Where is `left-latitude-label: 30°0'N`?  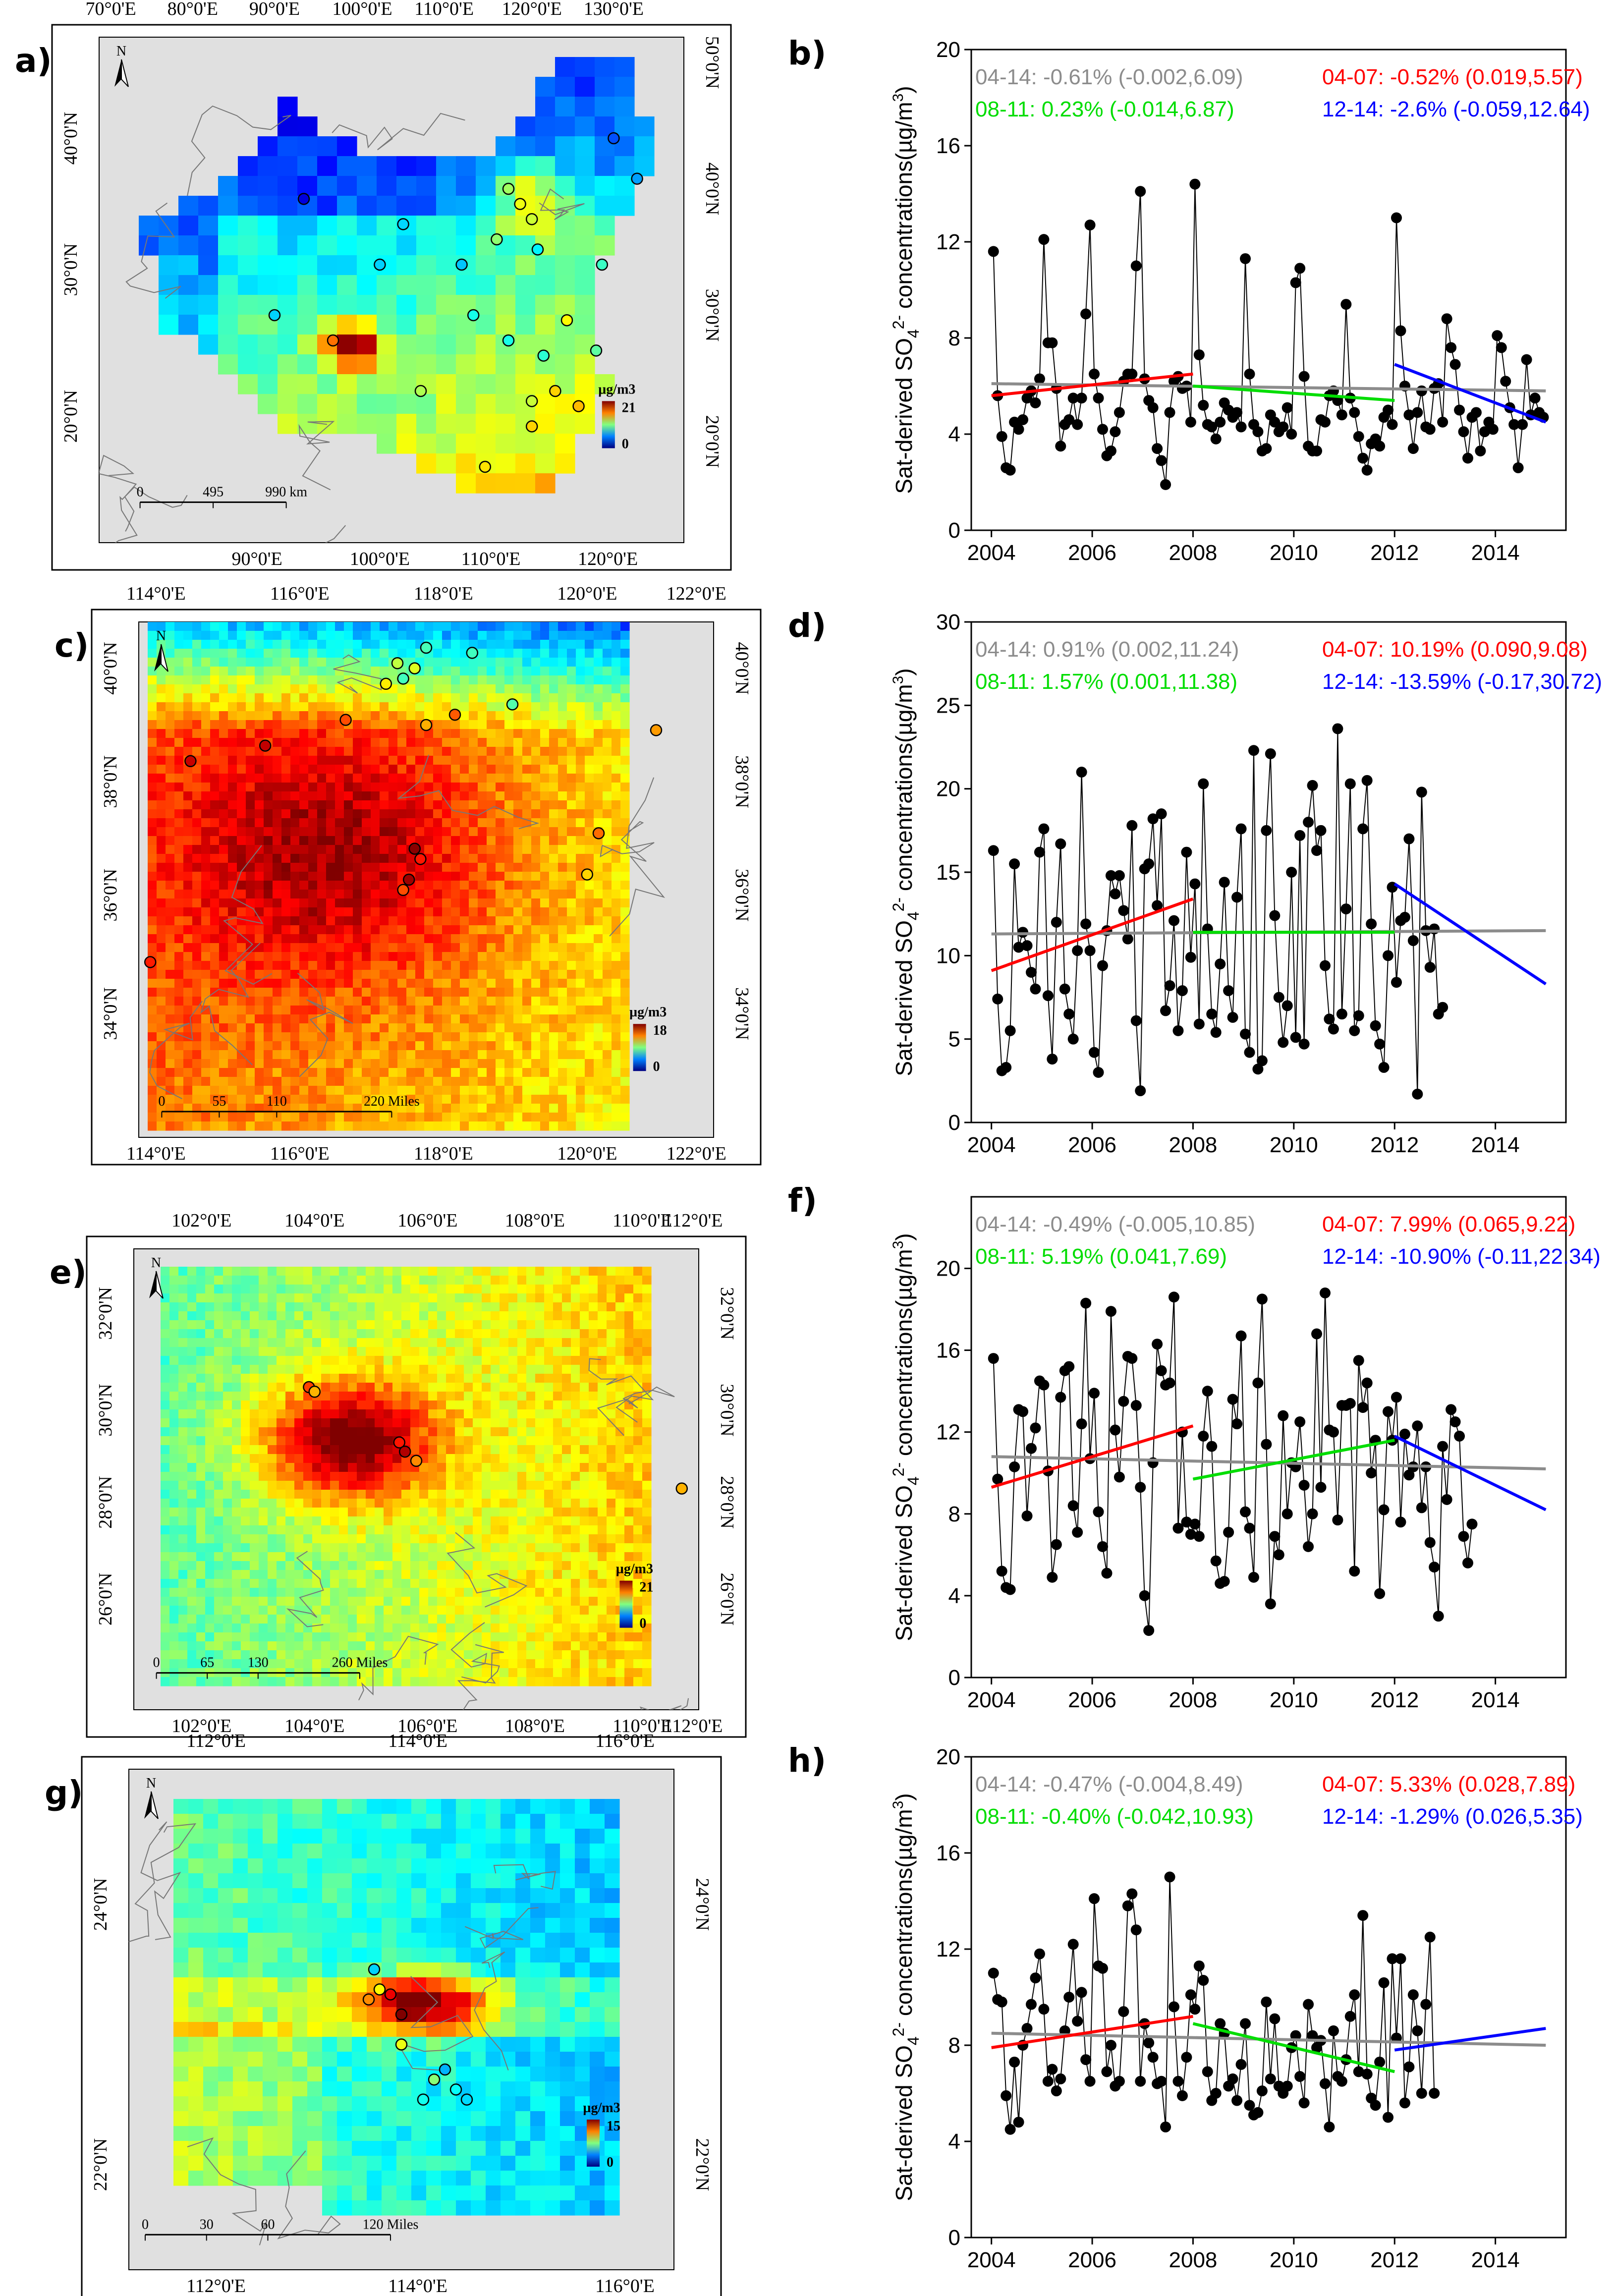
left-latitude-label: 30°0'N is located at coordinates (70, 269).